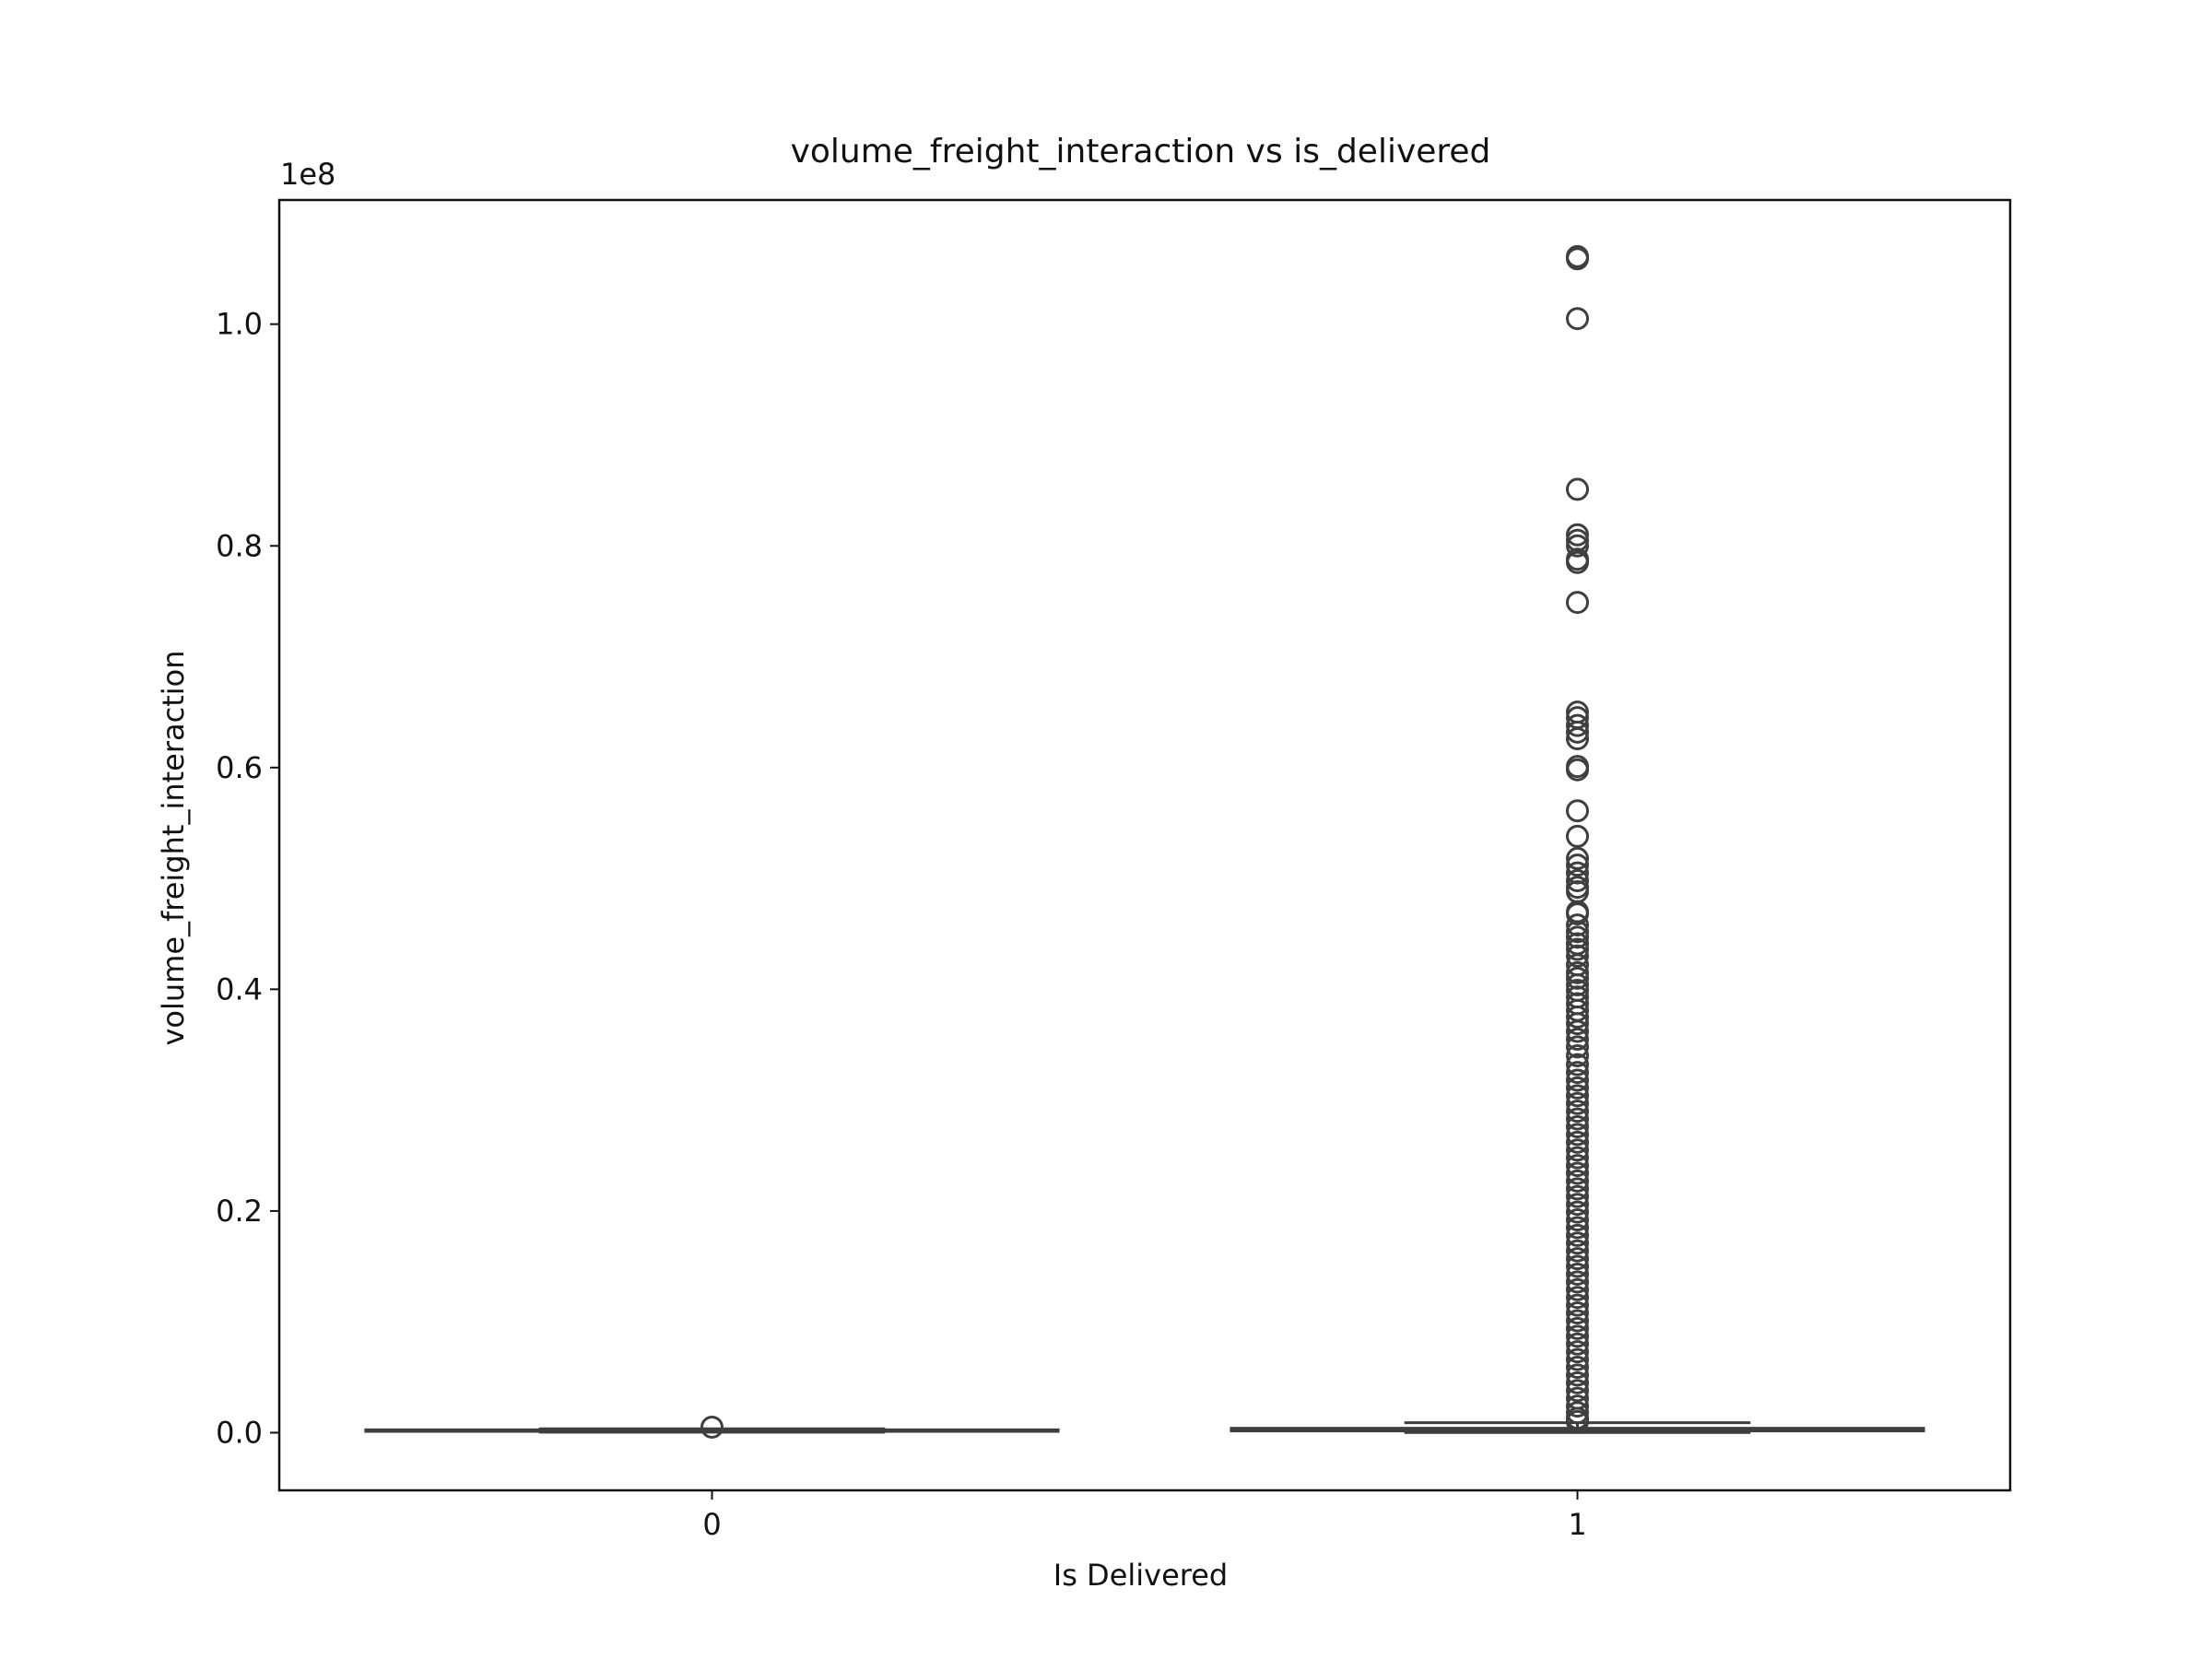  Describe the element at coordinates (239, 1211) in the screenshot. I see `y-tick-label: 0.2` at that location.